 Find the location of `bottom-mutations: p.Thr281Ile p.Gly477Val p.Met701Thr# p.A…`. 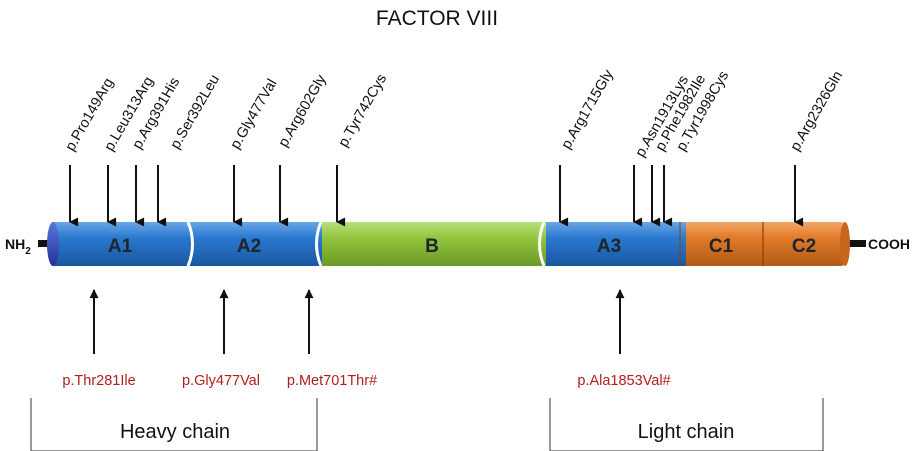

bottom-mutations: p.Thr281Ile p.Gly477Val p.Met701Thr# p.A… is located at coordinates (366, 339).